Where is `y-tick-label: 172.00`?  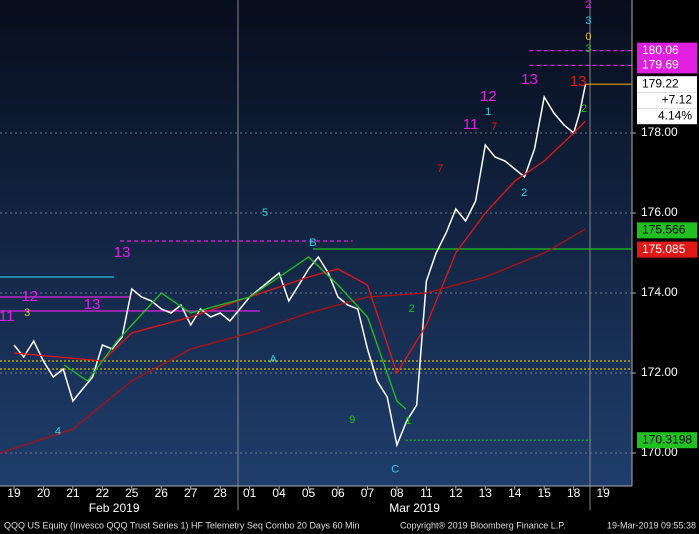
y-tick-label: 172.00 is located at coordinates (659, 372).